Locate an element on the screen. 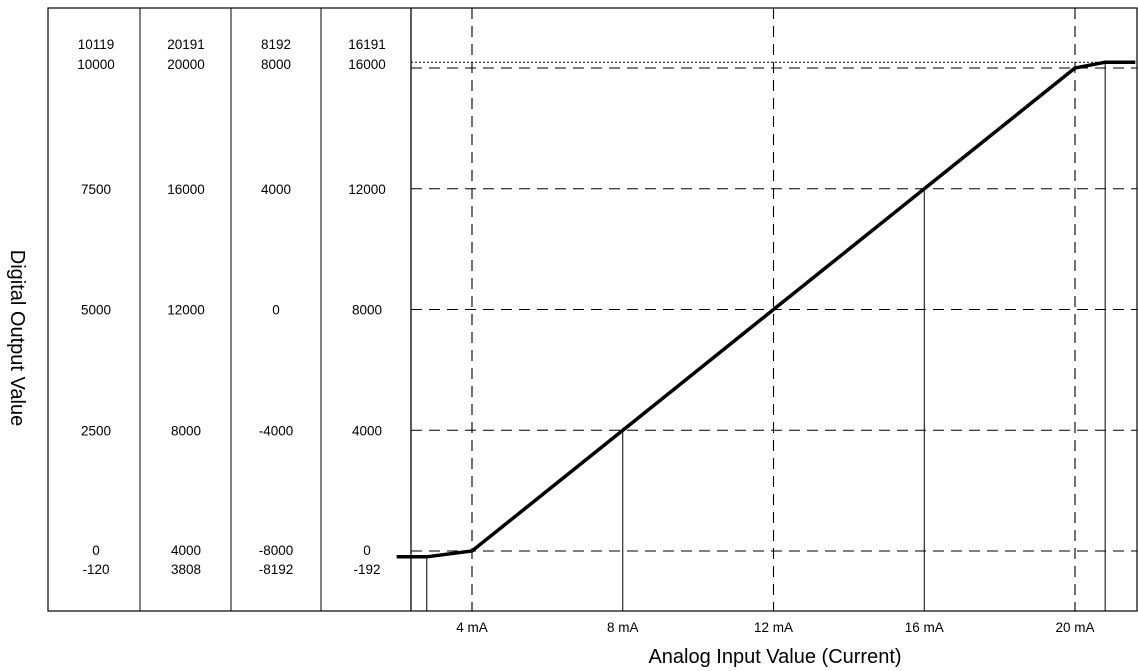 Image resolution: width=1138 pixels, height=671 pixels. scale-column: 8192 8000 4000 0 -4000 -8000 -8192 is located at coordinates (276, 307).